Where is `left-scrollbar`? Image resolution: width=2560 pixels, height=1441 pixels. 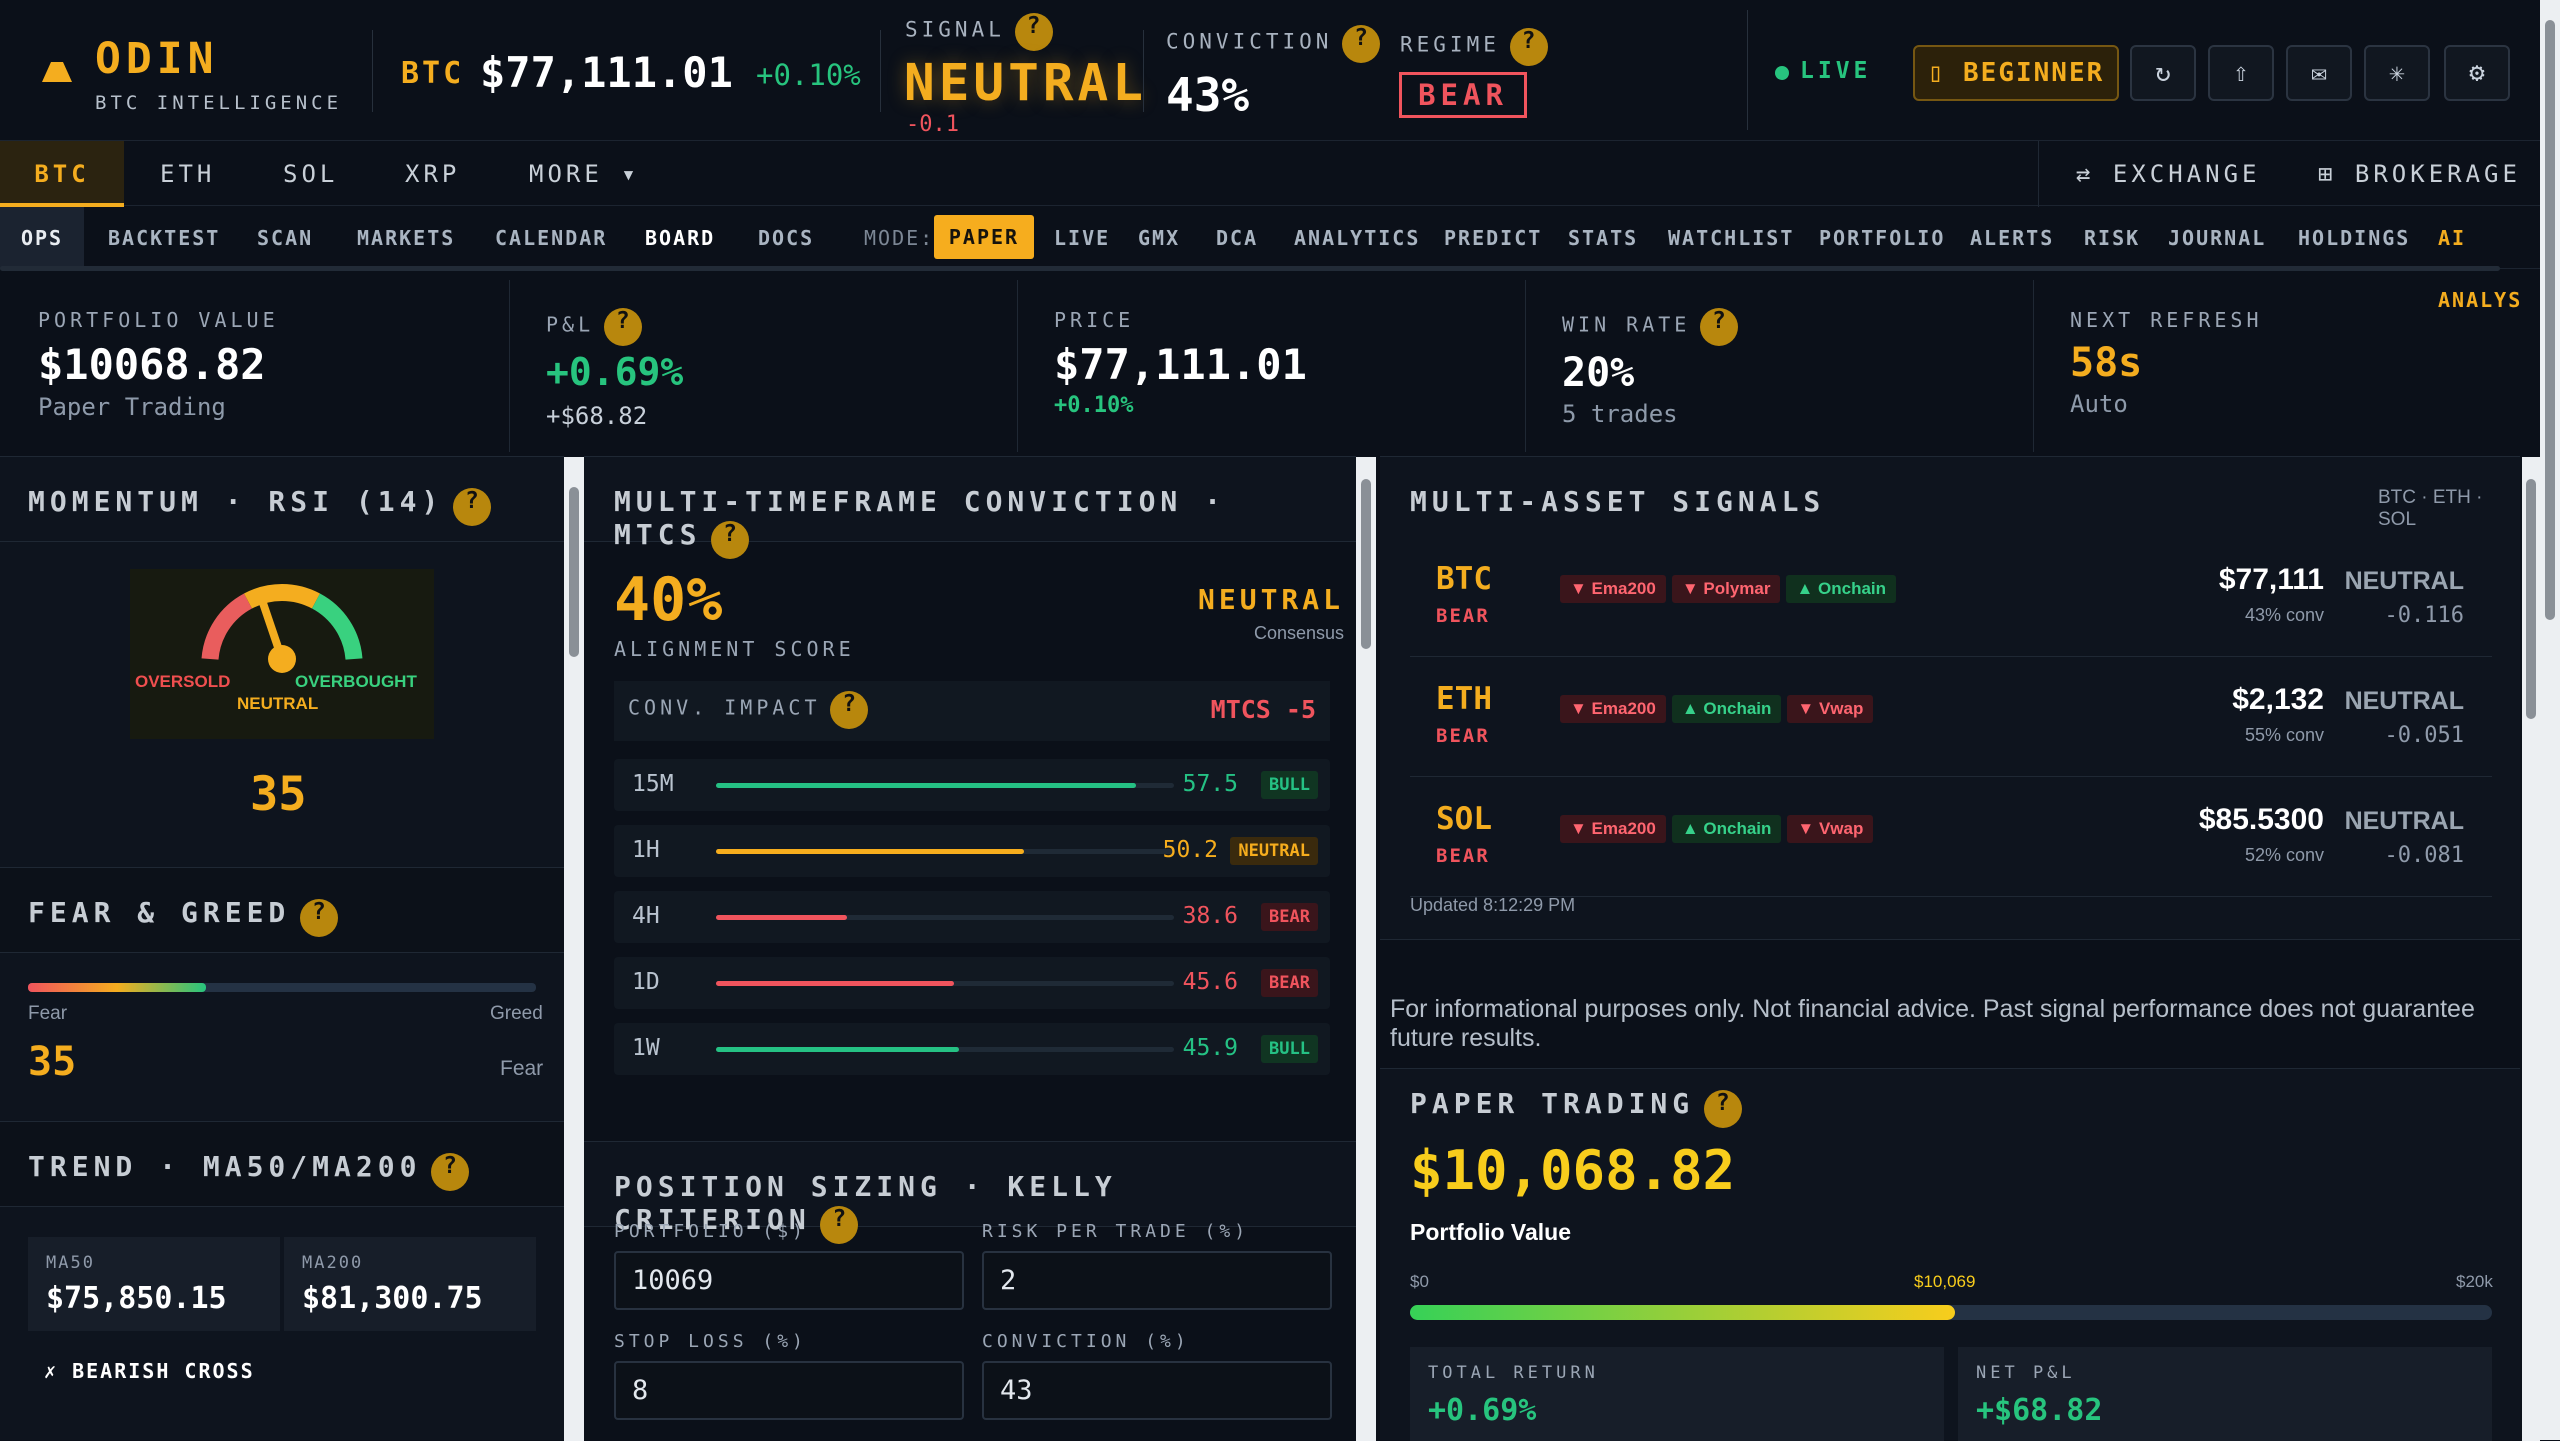 left-scrollbar is located at coordinates (574, 949).